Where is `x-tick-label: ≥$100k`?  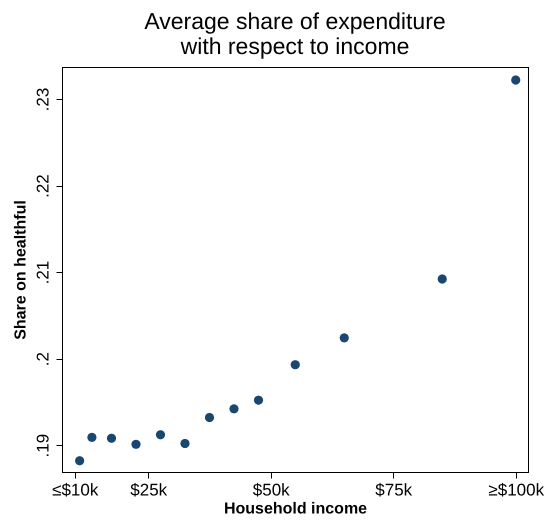
x-tick-label: ≥$100k is located at coordinates (516, 490).